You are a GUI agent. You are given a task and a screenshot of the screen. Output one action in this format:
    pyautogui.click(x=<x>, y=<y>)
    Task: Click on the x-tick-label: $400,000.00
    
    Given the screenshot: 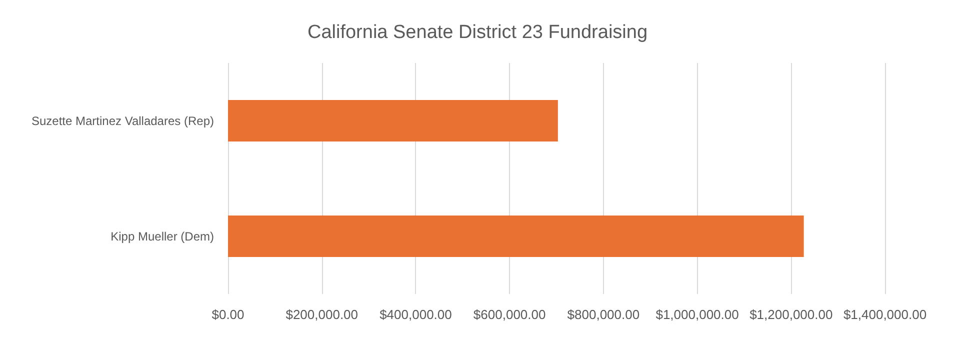 What is the action you would take?
    pyautogui.click(x=416, y=314)
    